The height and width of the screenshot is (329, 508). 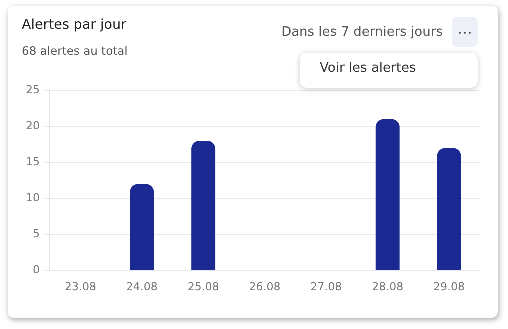 What do you see at coordinates (33, 126) in the screenshot?
I see `y-tick-label: 20` at bounding box center [33, 126].